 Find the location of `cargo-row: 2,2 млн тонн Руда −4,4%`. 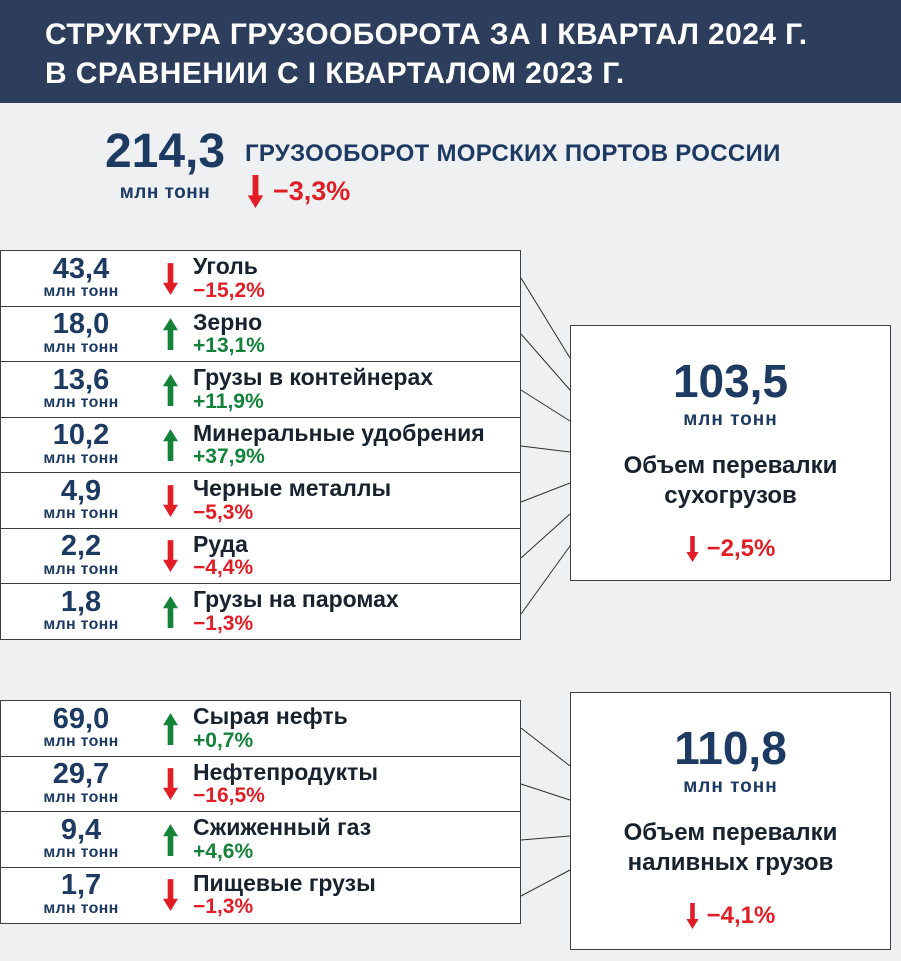

cargo-row: 2,2 млн тонн Руда −4,4% is located at coordinates (260, 556).